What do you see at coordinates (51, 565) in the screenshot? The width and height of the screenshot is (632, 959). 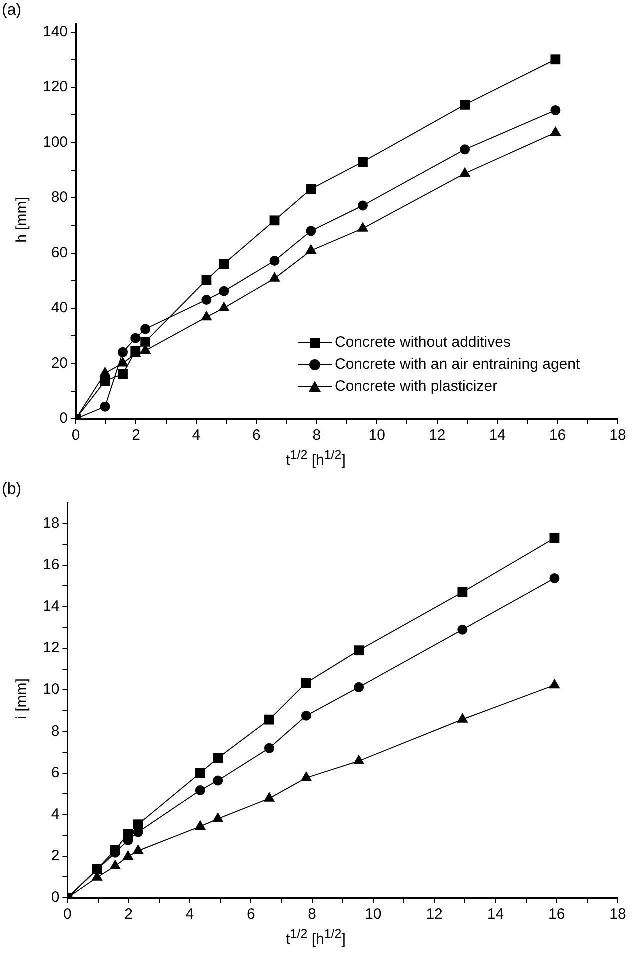 I see `y-tick-label: 16` at bounding box center [51, 565].